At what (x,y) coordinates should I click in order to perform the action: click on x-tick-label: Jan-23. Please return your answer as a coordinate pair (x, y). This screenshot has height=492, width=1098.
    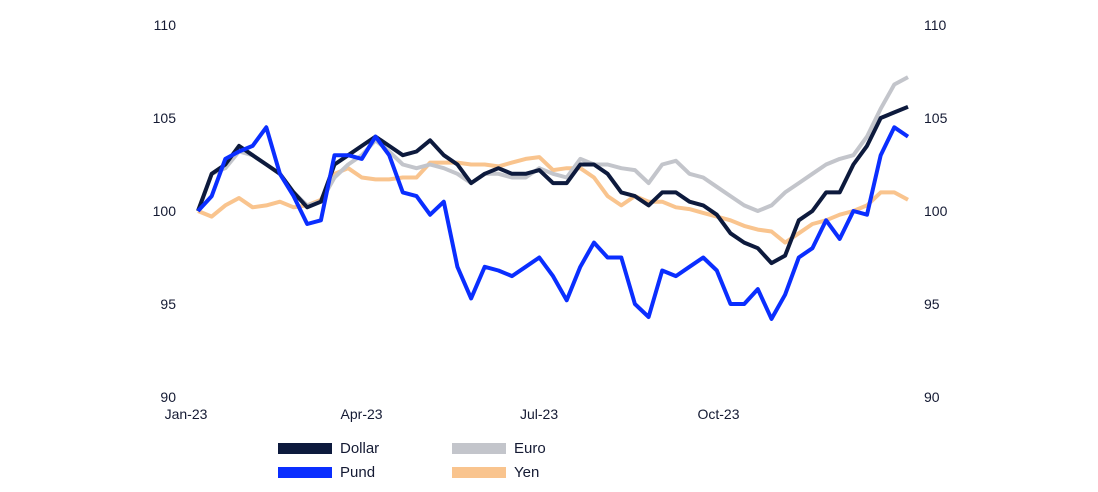
    Looking at the image, I should click on (186, 414).